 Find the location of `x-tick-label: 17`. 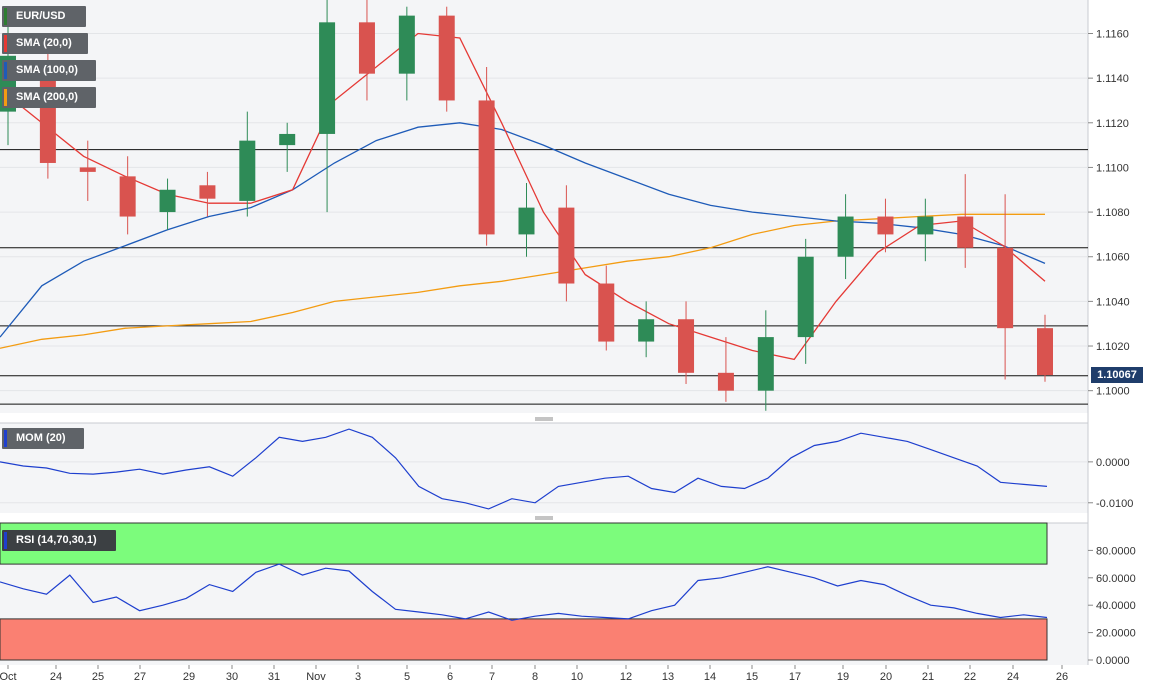

x-tick-label: 17 is located at coordinates (795, 677).